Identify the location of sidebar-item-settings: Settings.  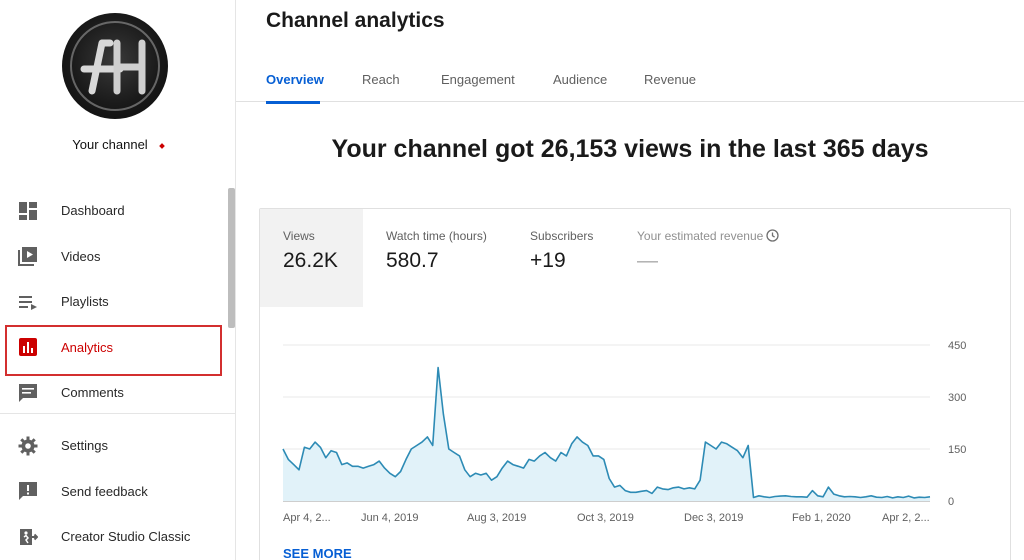
(118, 446).